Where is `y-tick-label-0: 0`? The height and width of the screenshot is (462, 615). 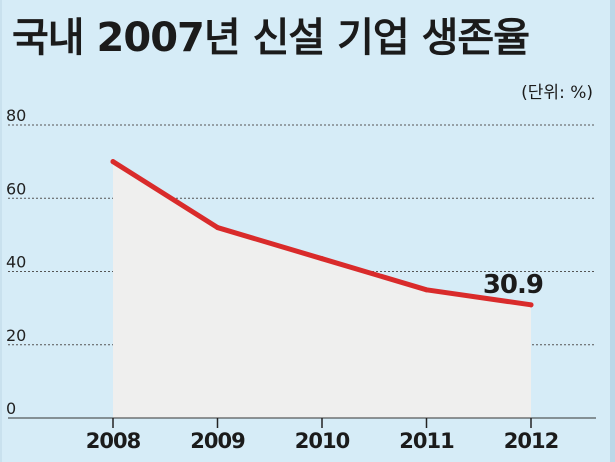 y-tick-label-0: 0 is located at coordinates (11, 408).